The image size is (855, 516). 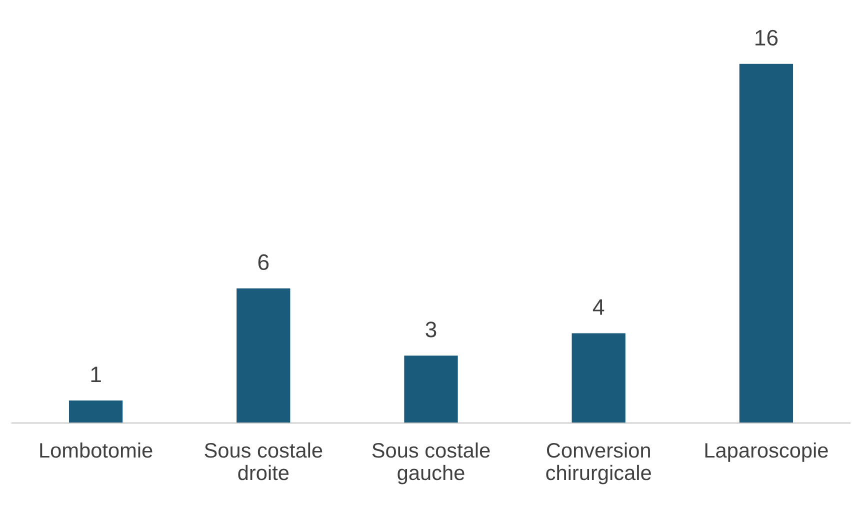 I want to click on data-label: 4, so click(x=598, y=307).